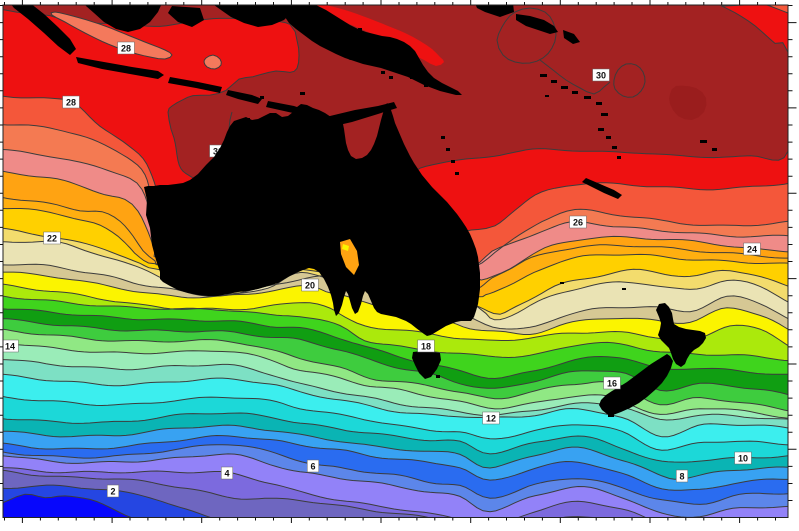 This screenshot has height=531, width=799. I want to click on svg-text: 10, so click(743, 458).